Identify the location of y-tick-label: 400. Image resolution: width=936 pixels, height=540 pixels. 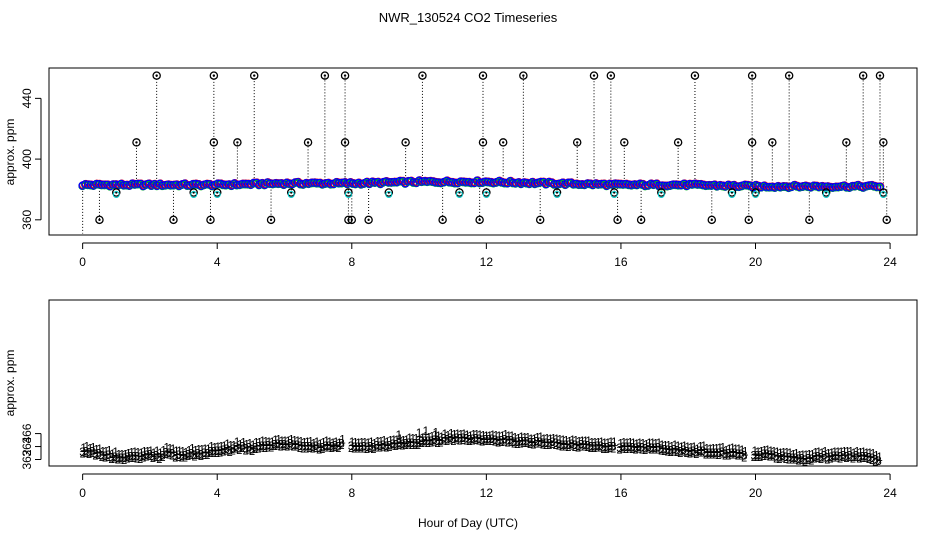
(27, 159).